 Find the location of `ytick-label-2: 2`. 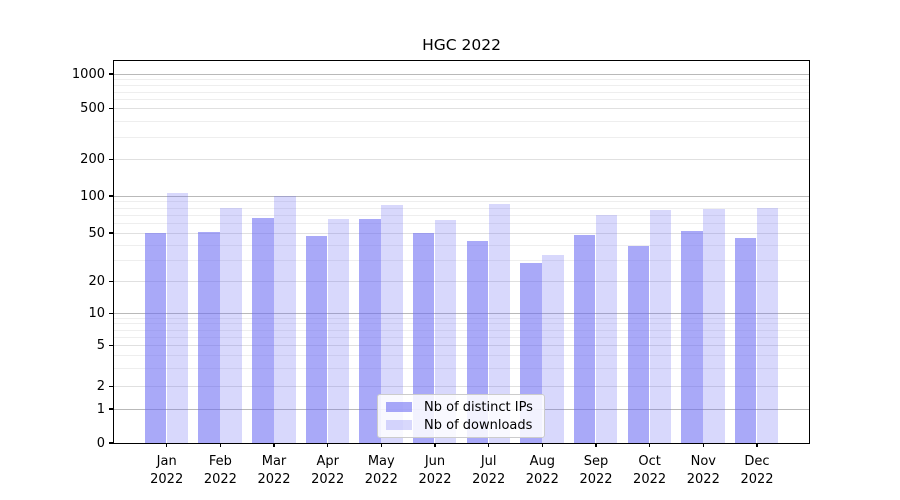

ytick-label-2: 2 is located at coordinates (100, 387).